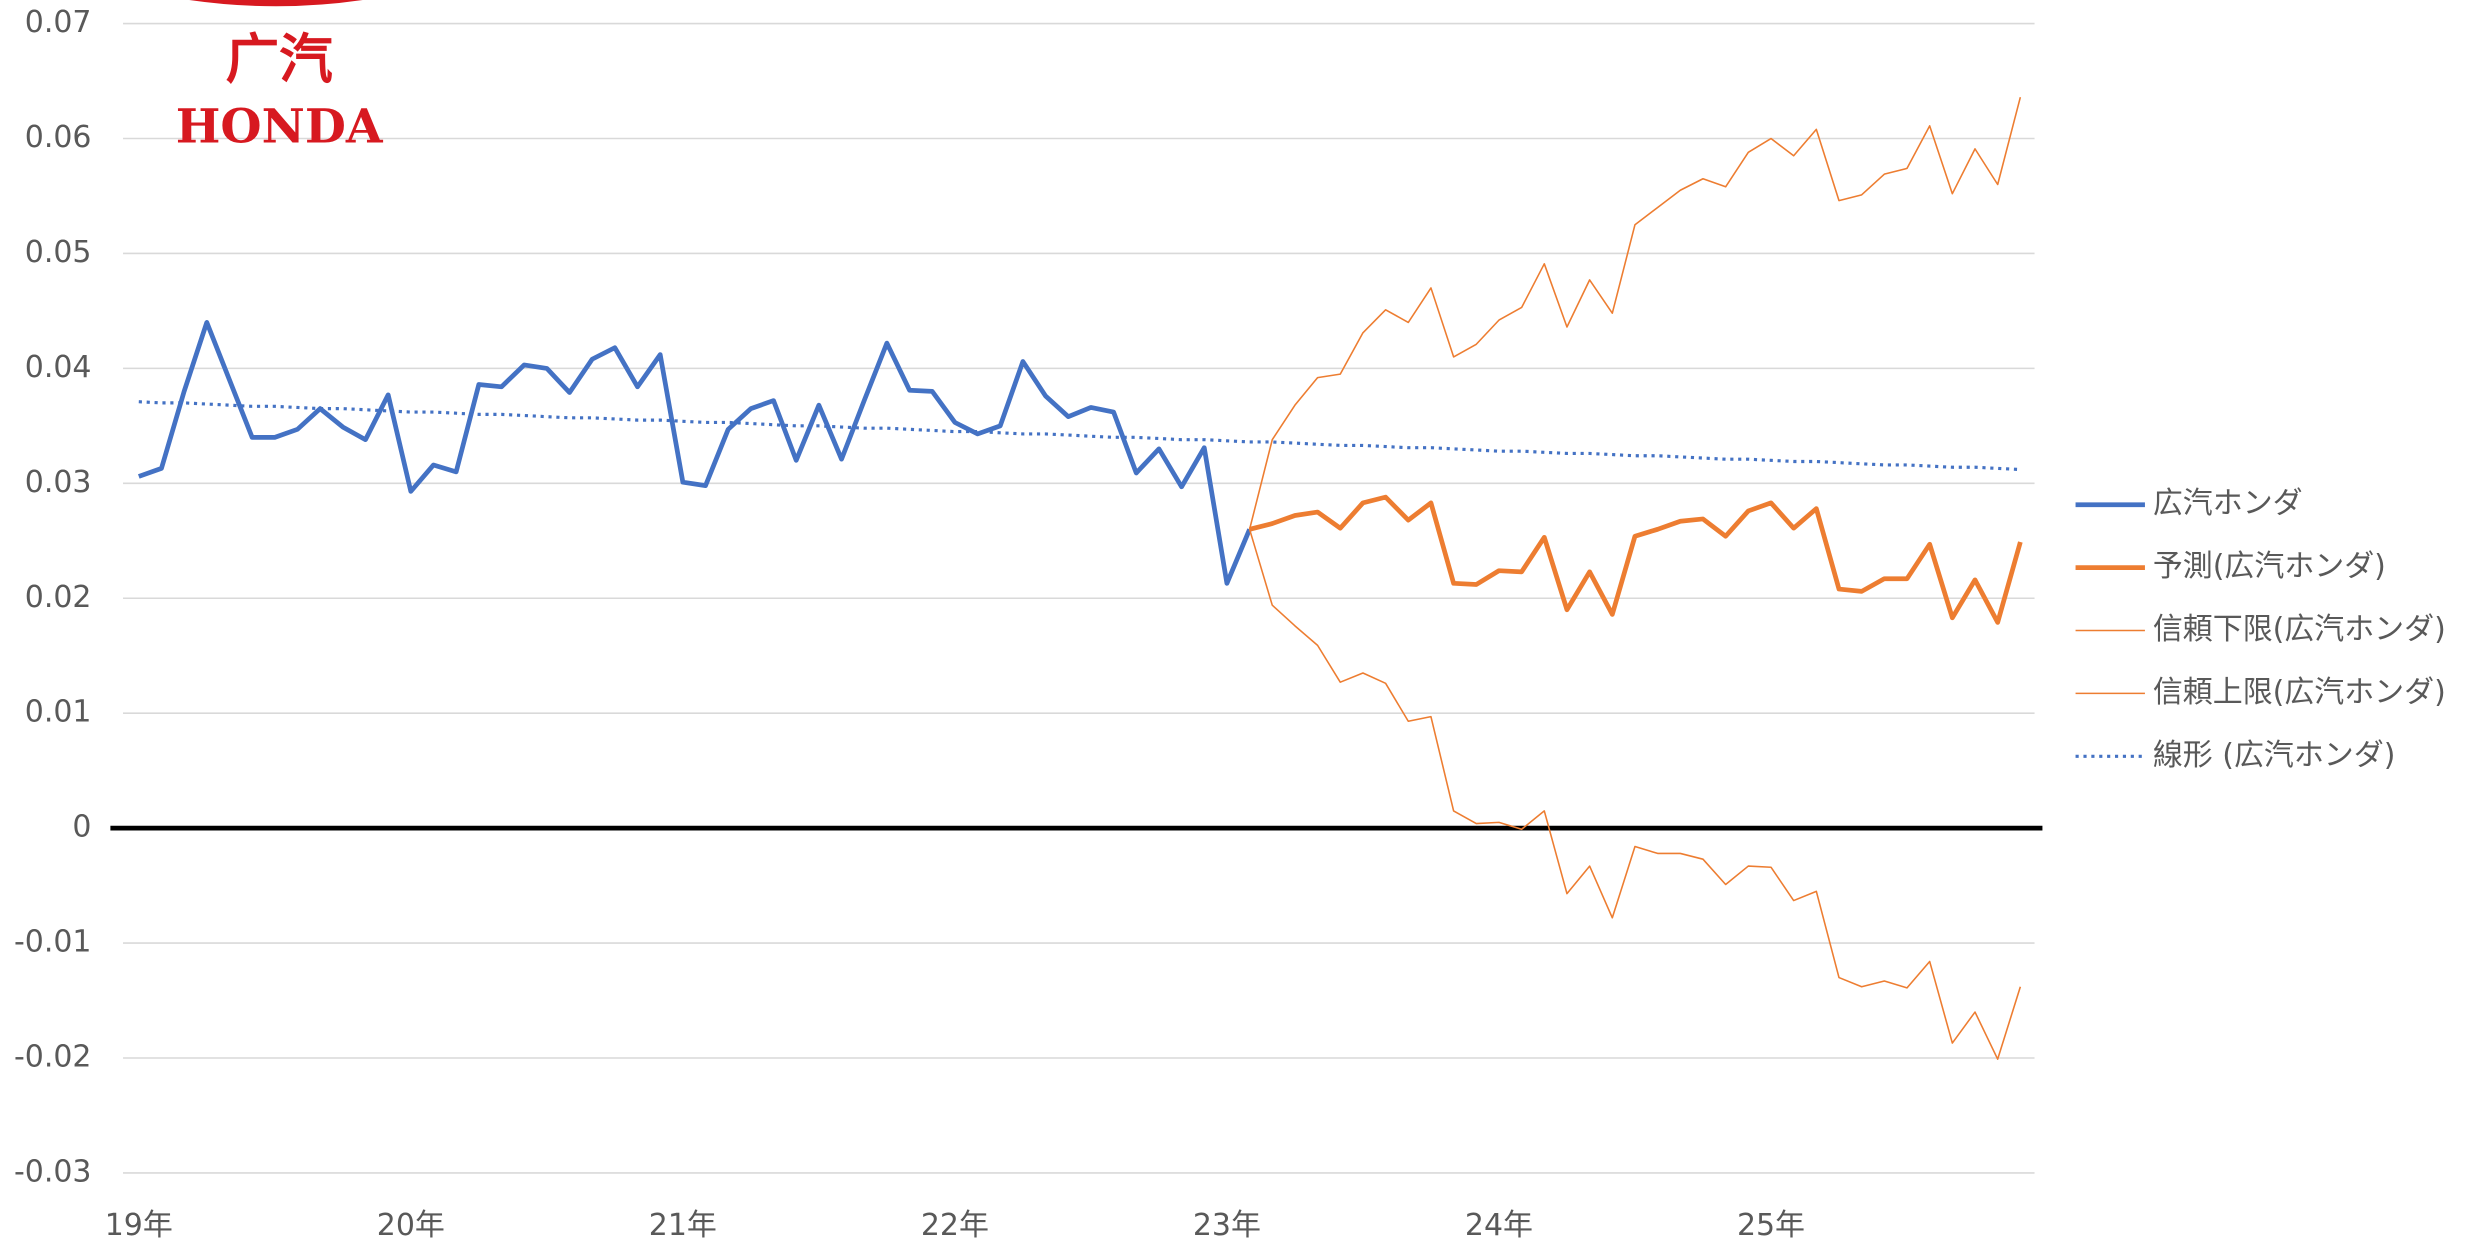 The image size is (2473, 1250). Describe the element at coordinates (1227, 1225) in the screenshot. I see `x-tick-label: 23年` at that location.